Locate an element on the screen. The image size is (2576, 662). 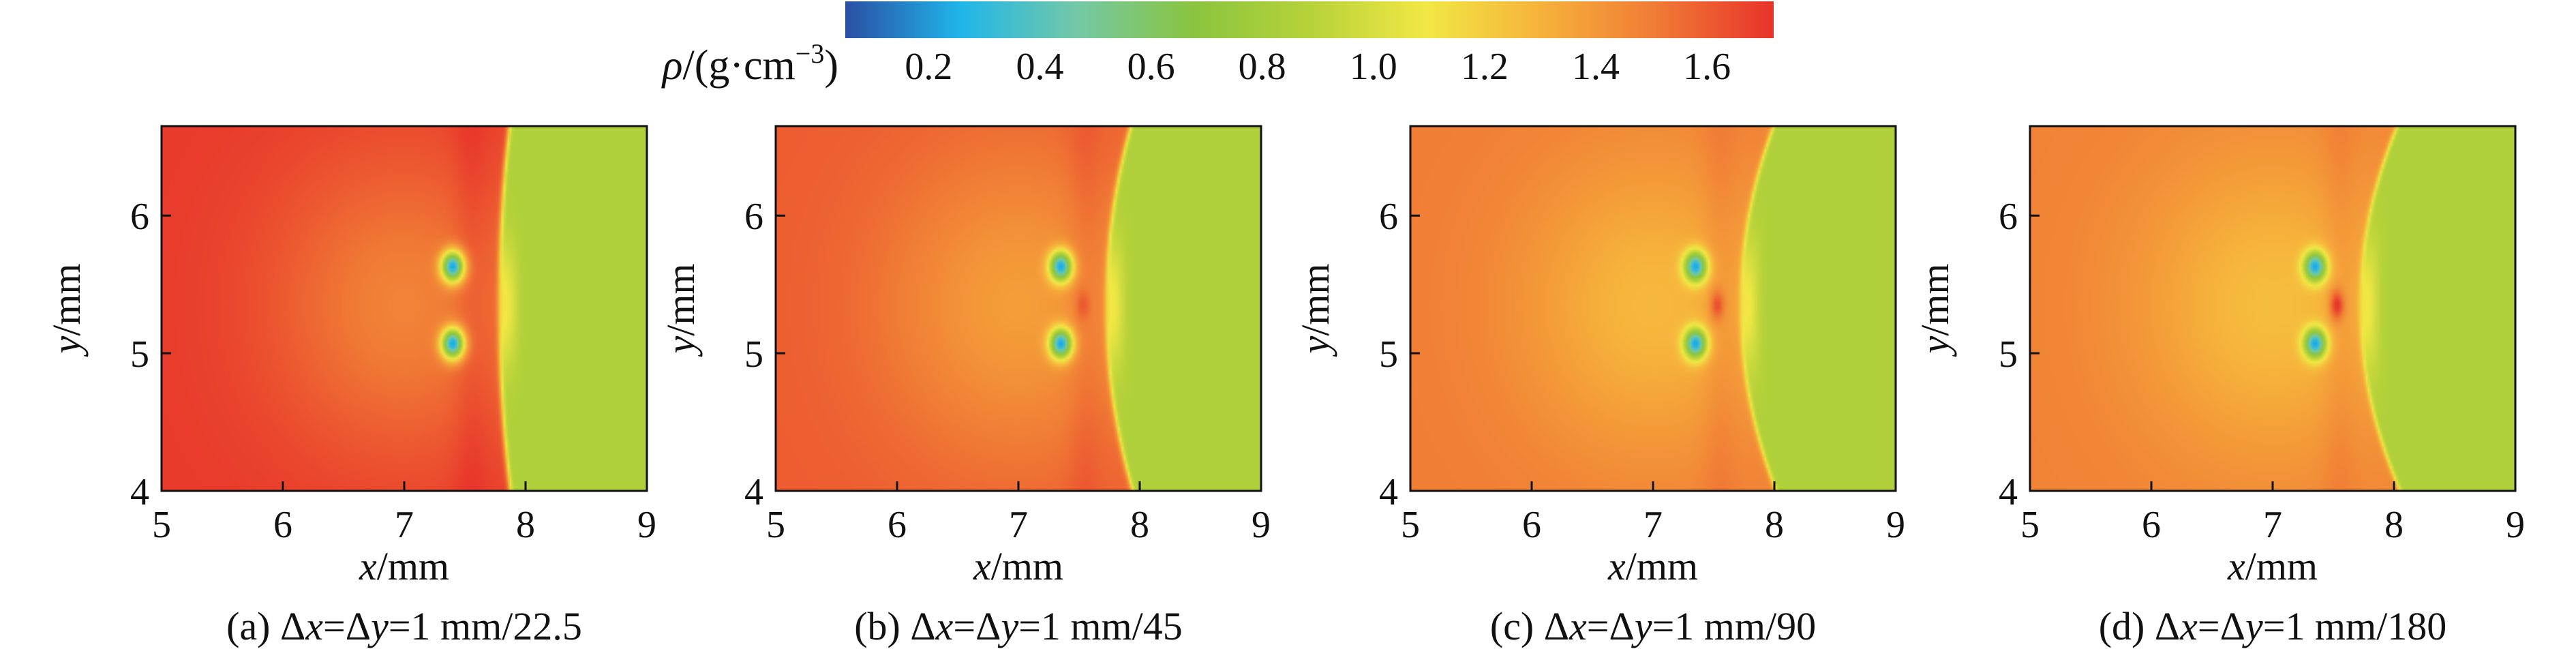
caption-resolution: =1 mm/22.5 is located at coordinates (485, 626).